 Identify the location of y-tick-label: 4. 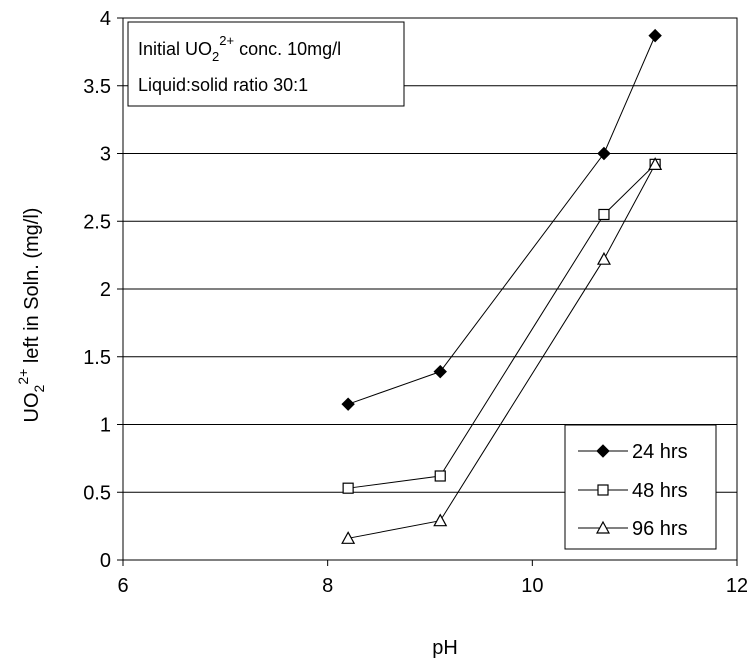
(105, 19).